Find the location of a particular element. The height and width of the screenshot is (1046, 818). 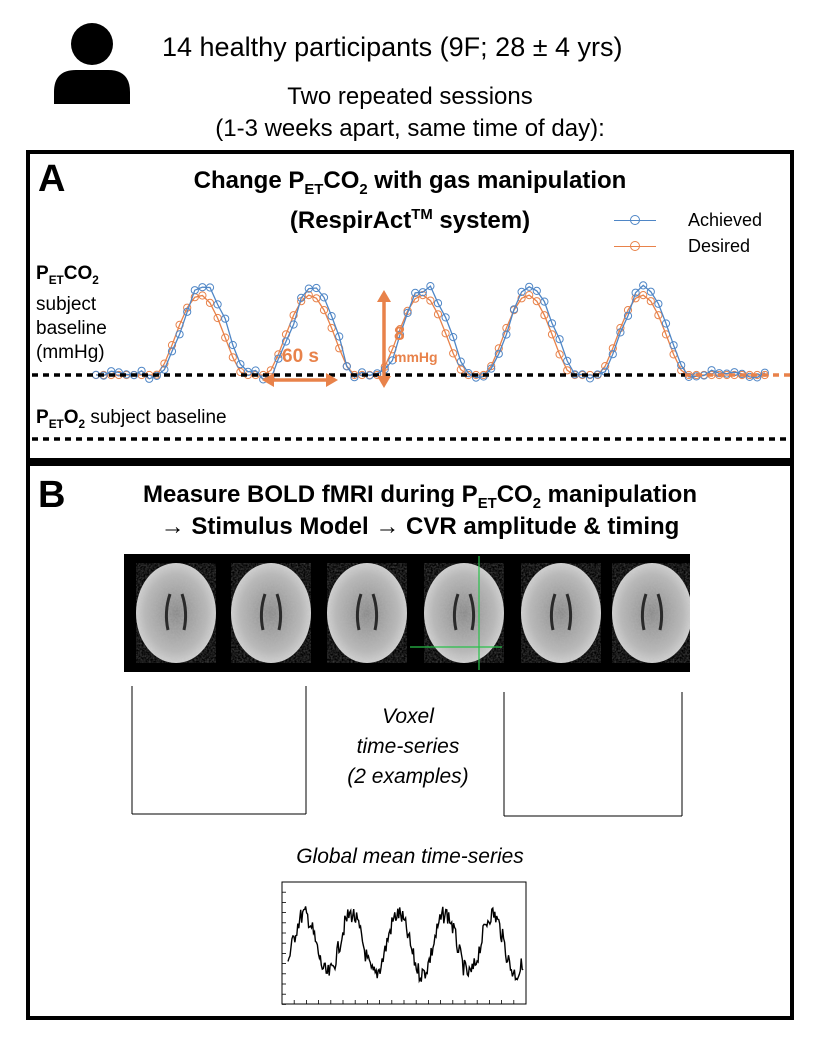

voxel-line3: (2 examples) is located at coordinates (408, 776).